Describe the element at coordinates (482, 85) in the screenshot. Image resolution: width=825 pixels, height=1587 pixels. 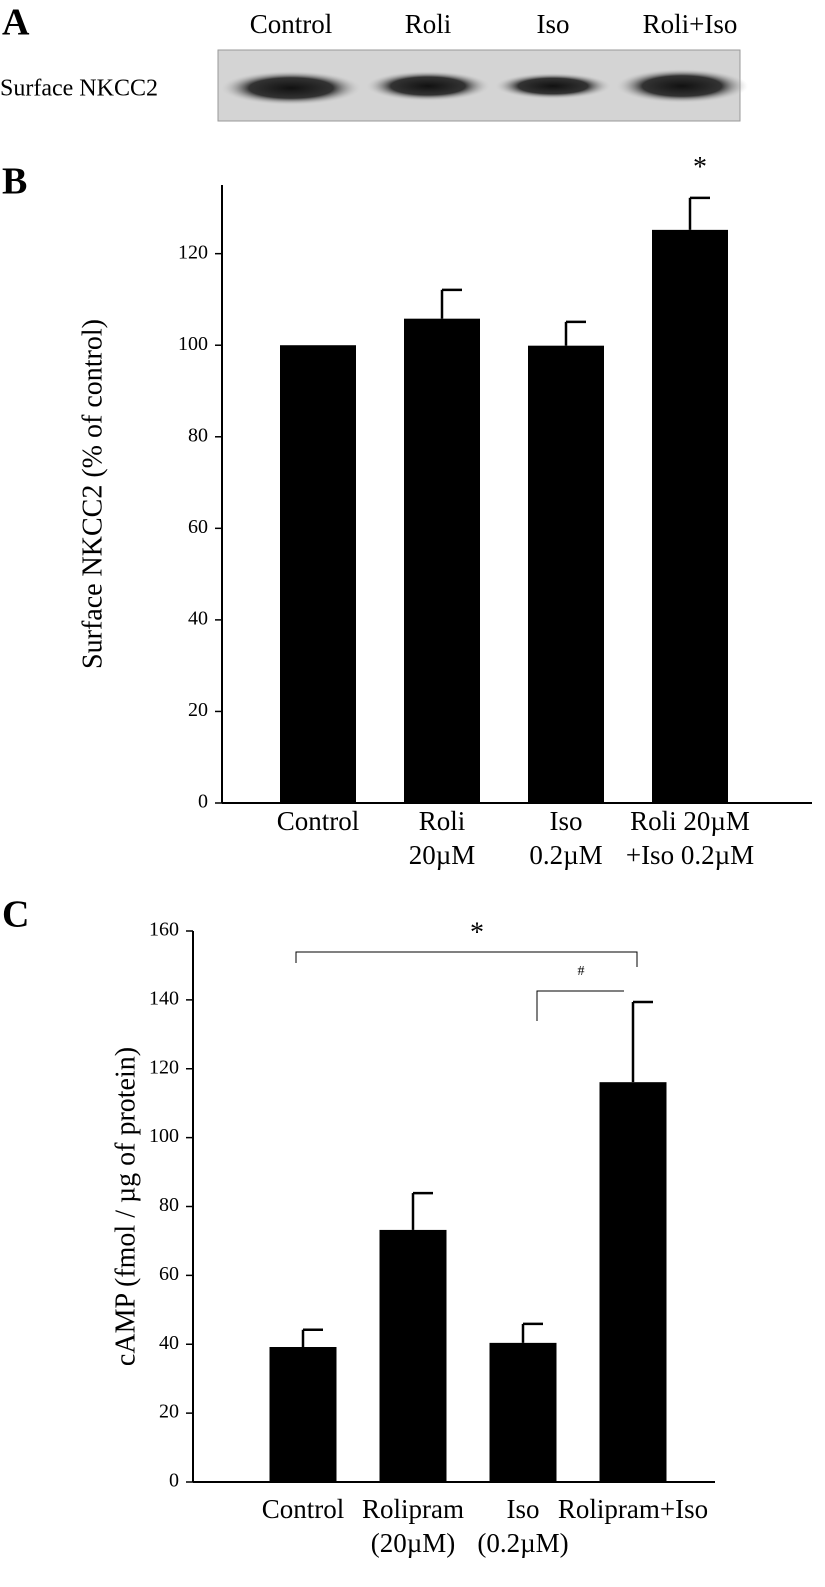
I see `blot` at that location.